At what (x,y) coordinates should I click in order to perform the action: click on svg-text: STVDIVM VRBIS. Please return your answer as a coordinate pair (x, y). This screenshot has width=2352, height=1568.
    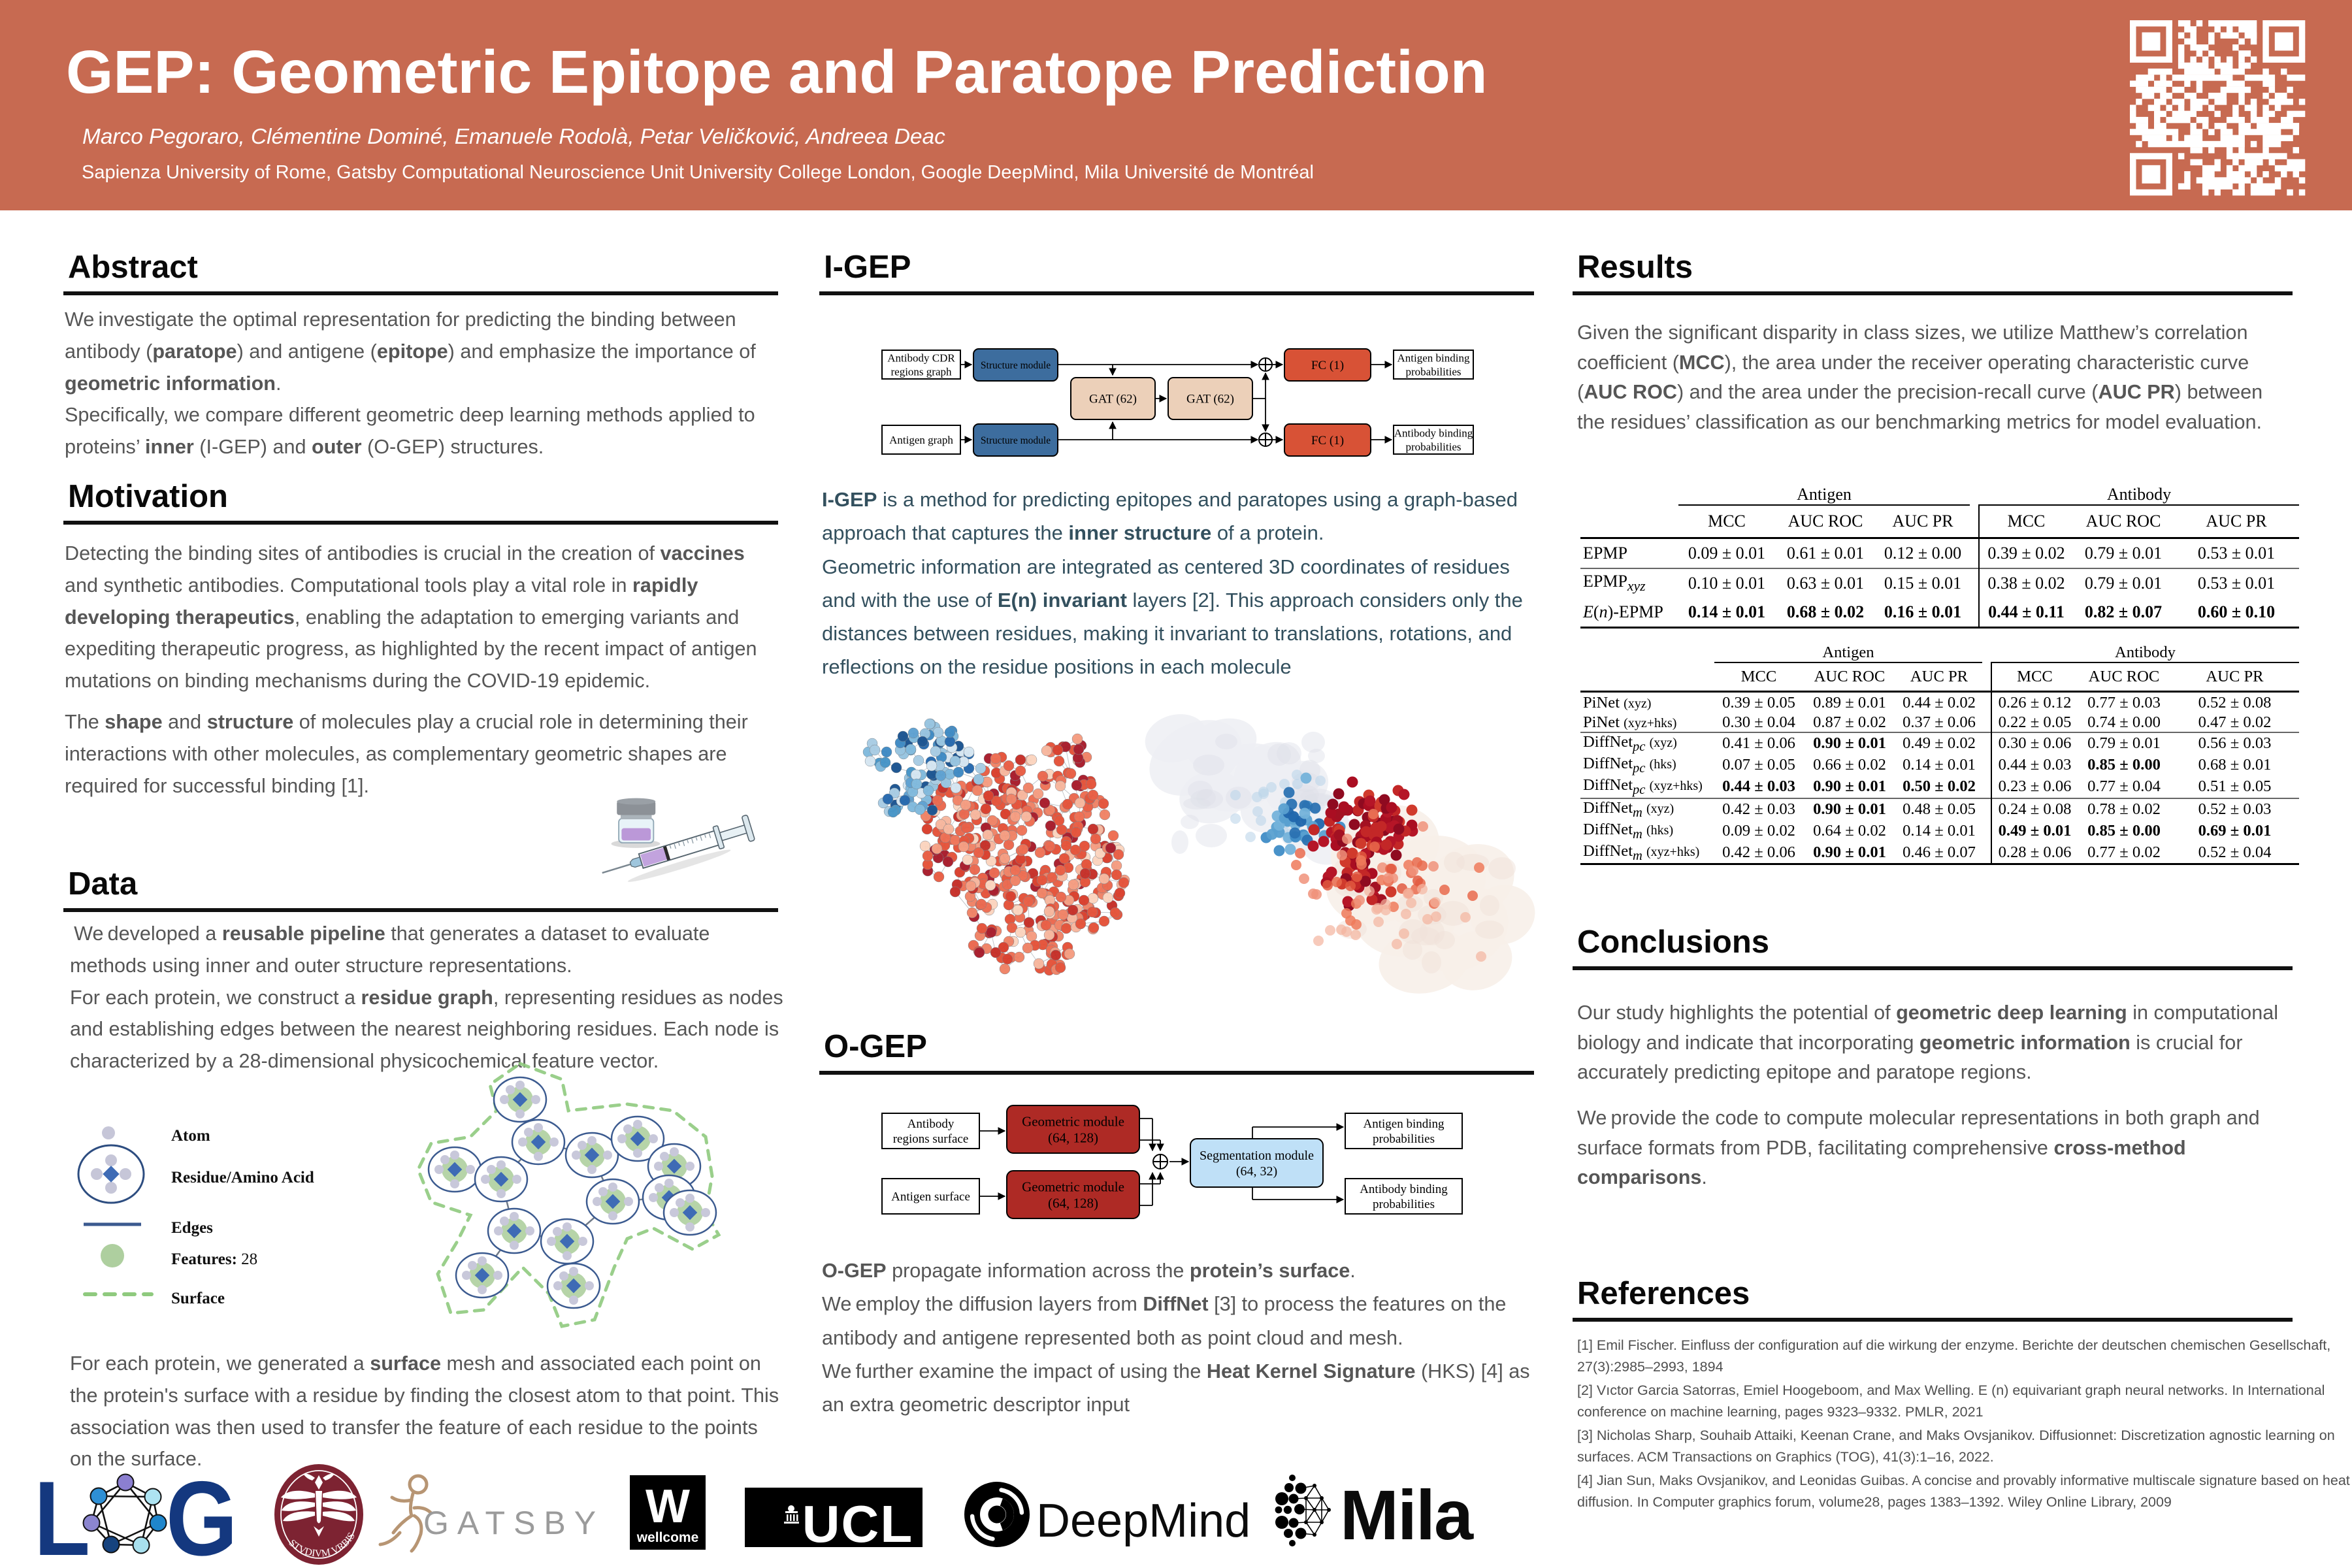
    Looking at the image, I should click on (322, 1545).